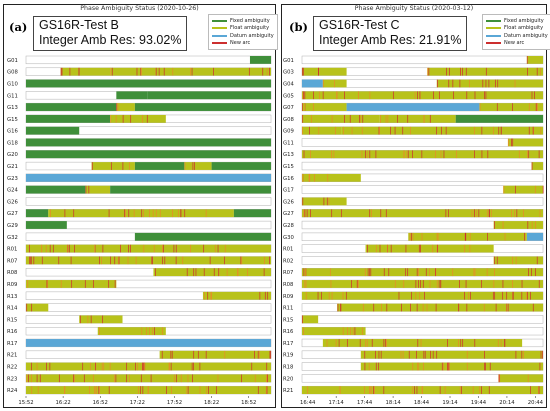  Describe the element at coordinates (450, 403) in the screenshot. I see `x-tick-label-5: 19:14` at that location.